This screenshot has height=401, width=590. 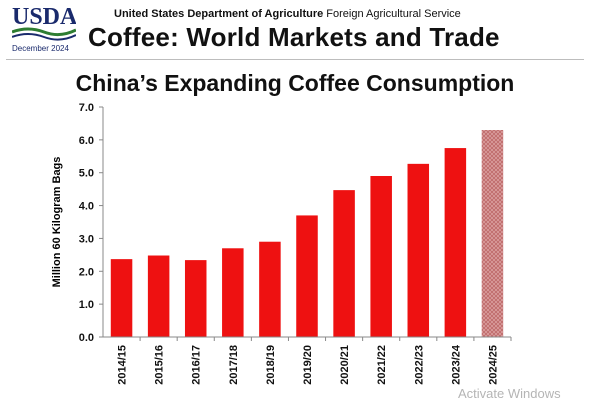 I want to click on usda-logo-text: USDA, so click(x=44, y=17).